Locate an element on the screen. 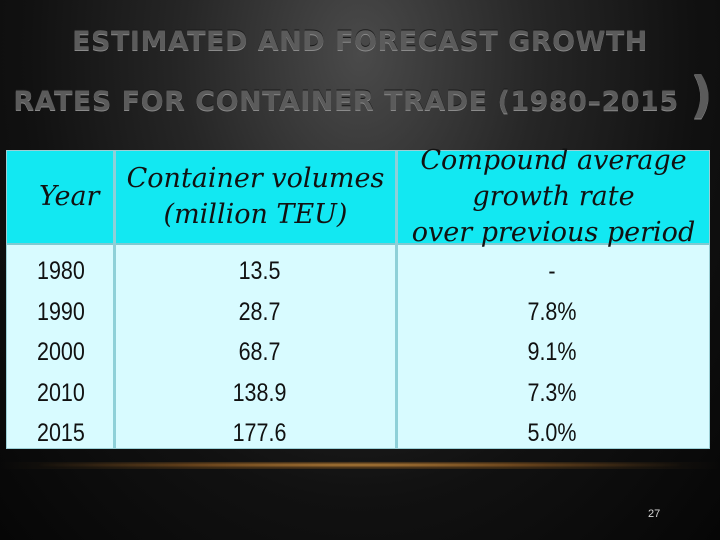  page-number: 27 is located at coordinates (654, 514).